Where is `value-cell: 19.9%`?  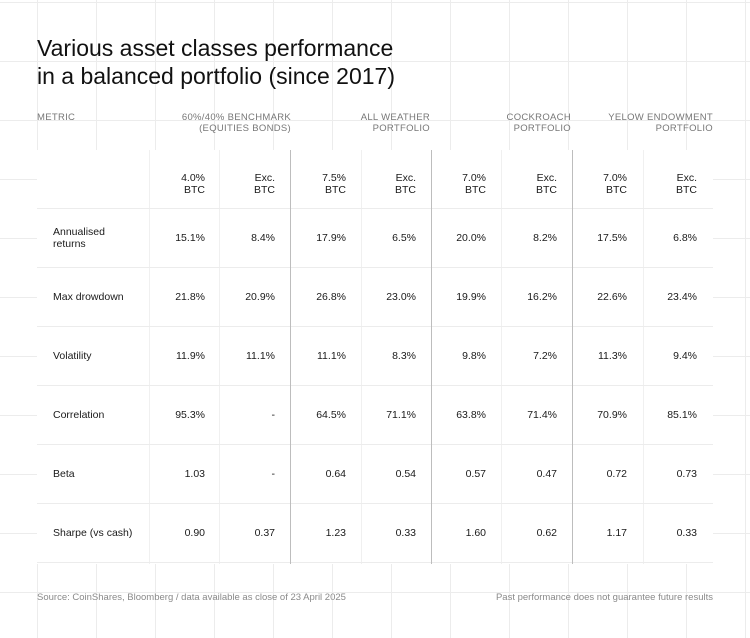
value-cell: 19.9% is located at coordinates (471, 297).